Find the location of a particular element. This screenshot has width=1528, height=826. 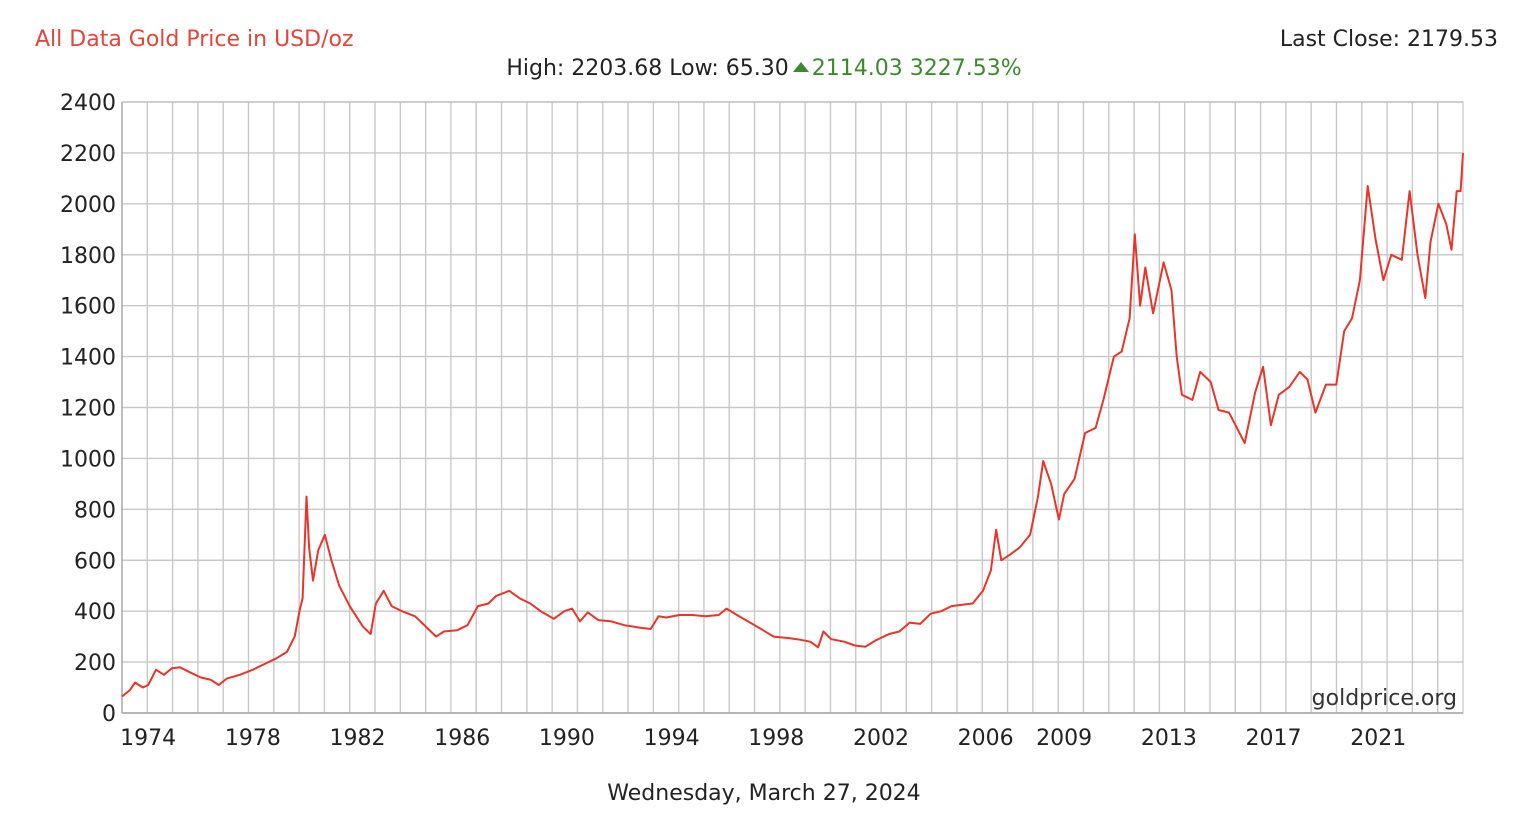

x-tick-label: 2006 is located at coordinates (986, 738).